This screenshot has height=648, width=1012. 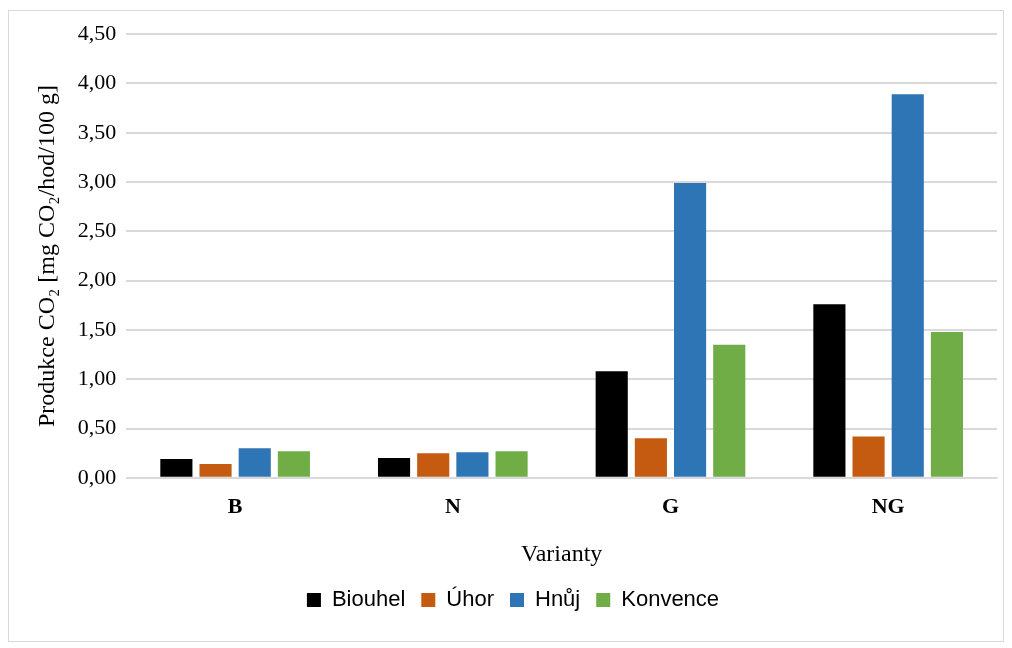 I want to click on y-tick-label: 2,50, so click(x=97, y=230).